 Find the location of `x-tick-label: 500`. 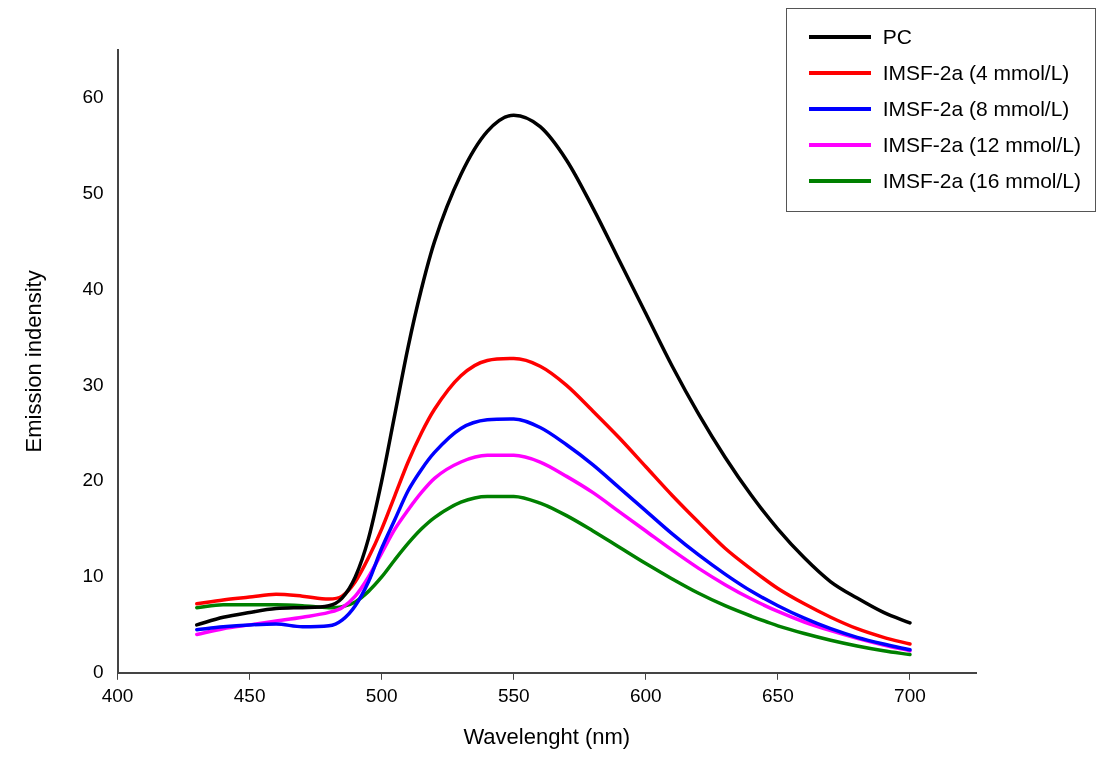

x-tick-label: 500 is located at coordinates (381, 696).